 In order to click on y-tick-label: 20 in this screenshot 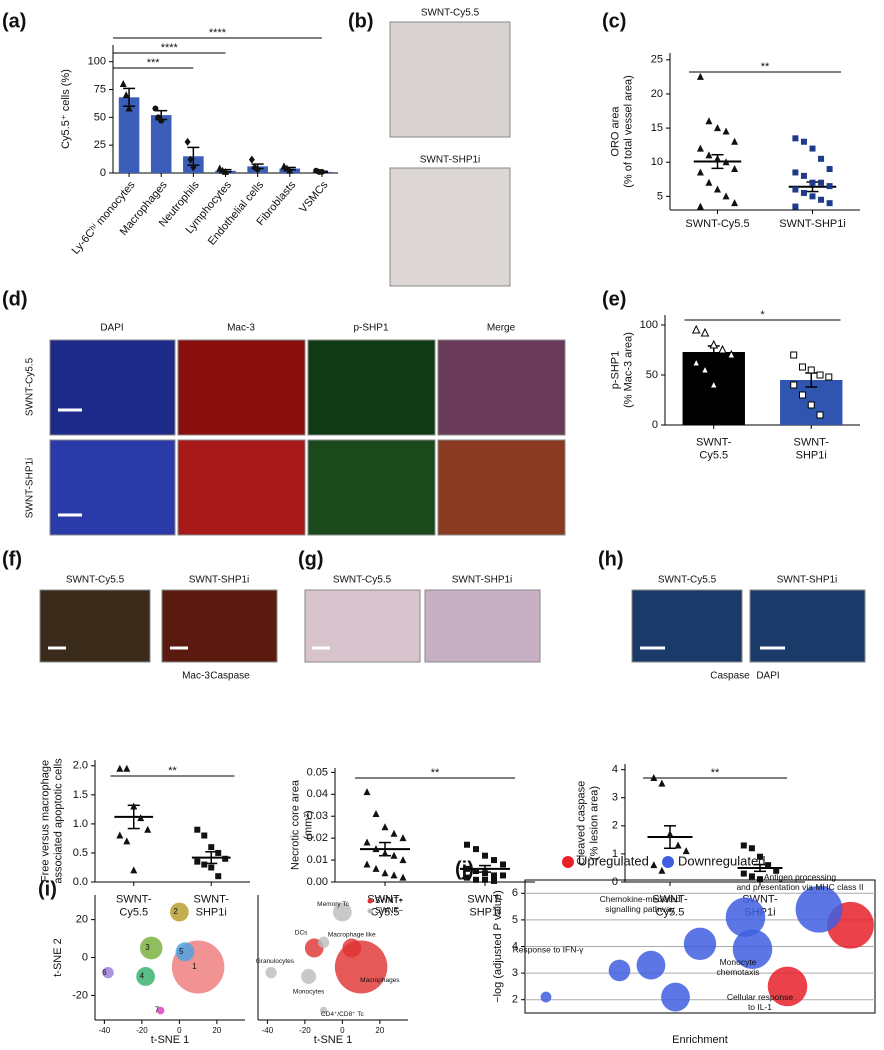, I will do `click(657, 94)`.